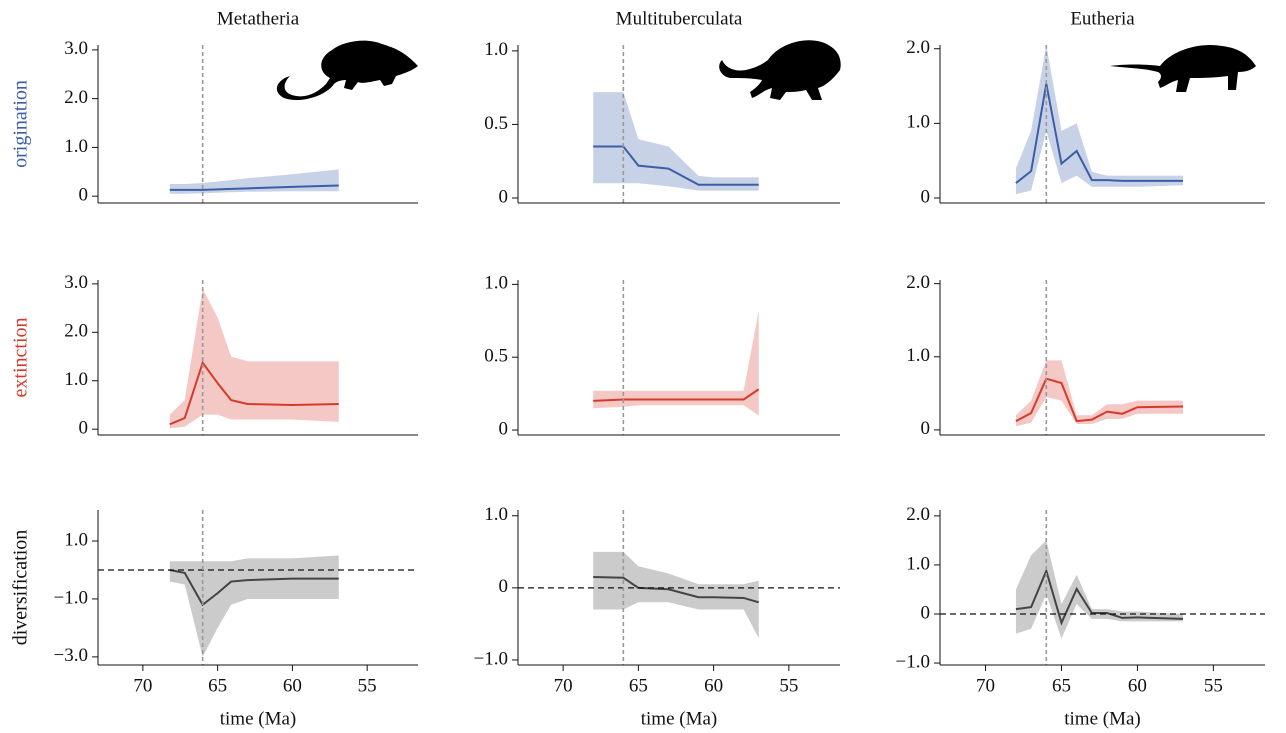 The image size is (1286, 733). What do you see at coordinates (1183, 68) in the screenshot?
I see `silhouette-eutheria` at bounding box center [1183, 68].